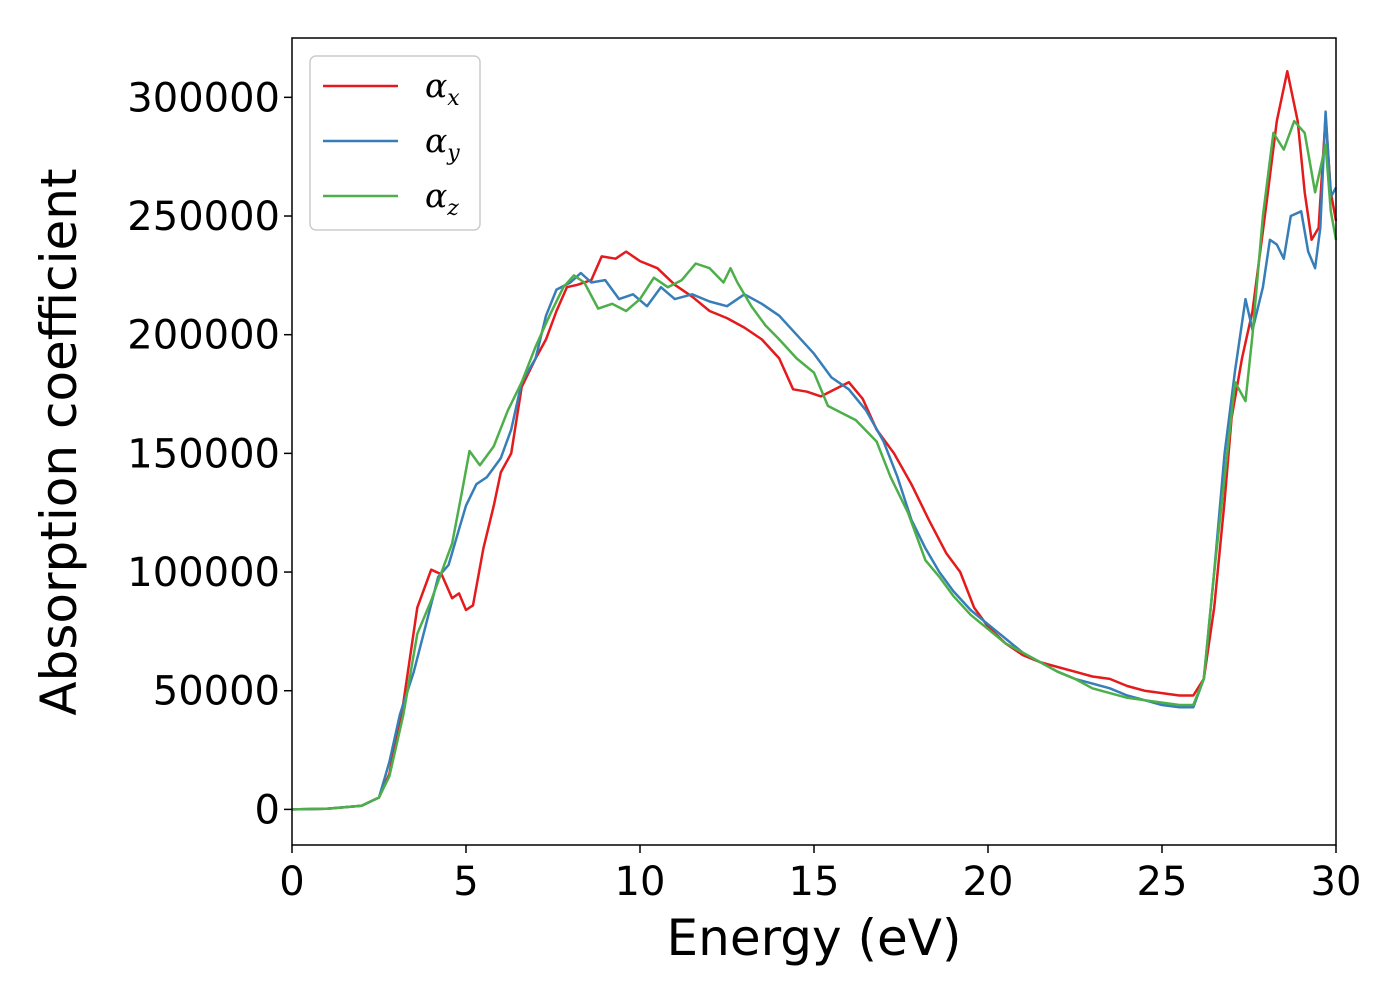 Image resolution: width=1400 pixels, height=1000 pixels. What do you see at coordinates (1336, 882) in the screenshot?
I see `x-tick-label: 30` at bounding box center [1336, 882].